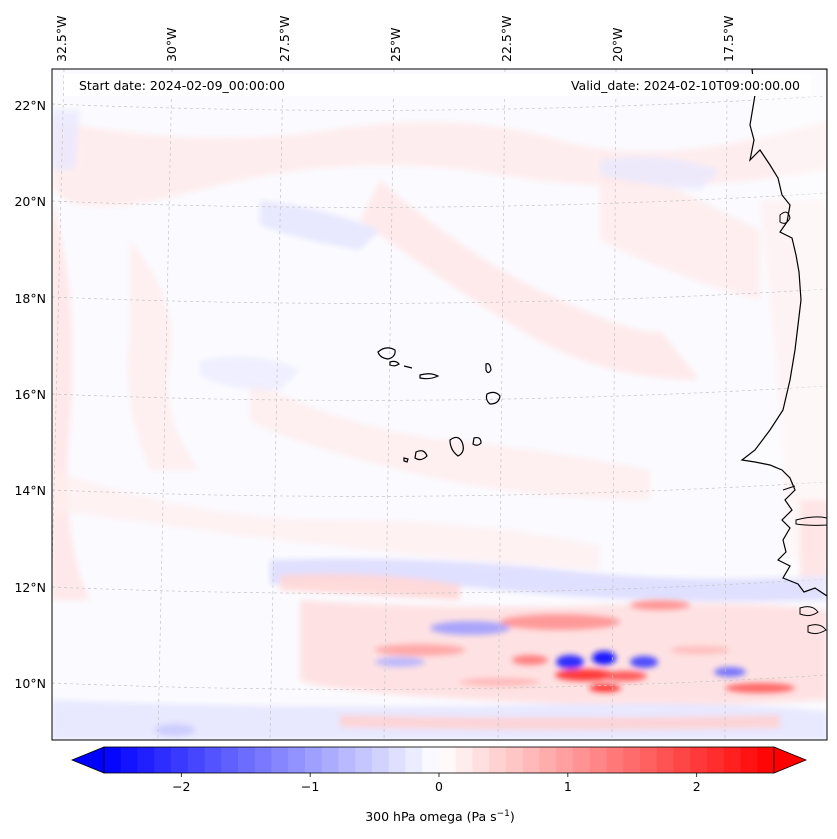 The image size is (837, 839). What do you see at coordinates (30, 587) in the screenshot?
I see `lat-label: 12°N` at bounding box center [30, 587].